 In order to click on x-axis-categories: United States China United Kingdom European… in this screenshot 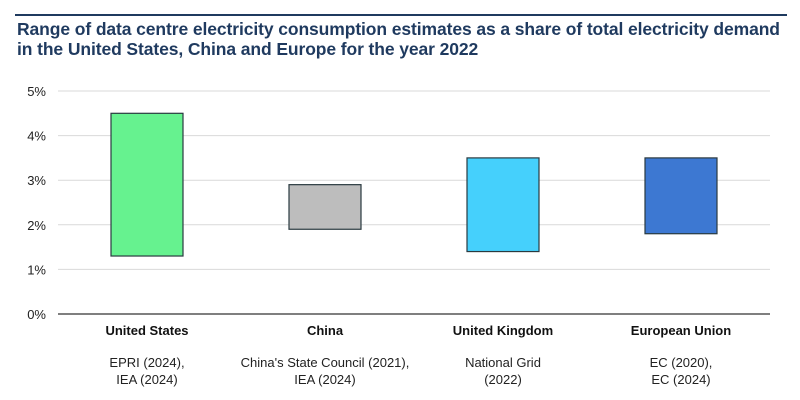, I will do `click(418, 330)`.